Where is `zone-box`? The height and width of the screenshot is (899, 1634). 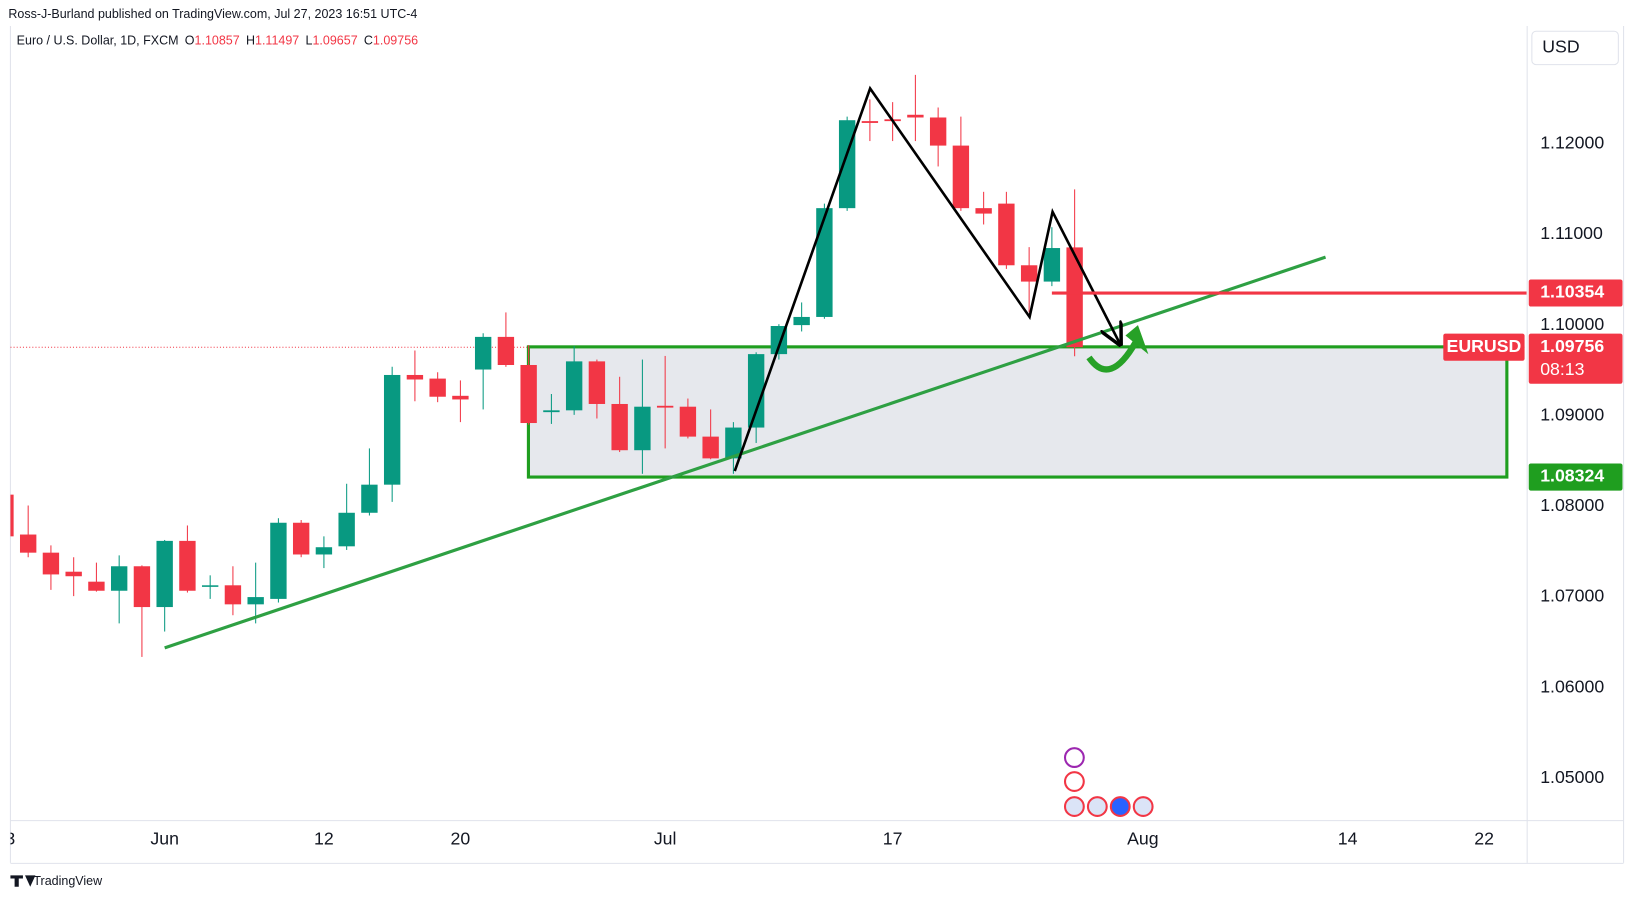 zone-box is located at coordinates (1017, 412).